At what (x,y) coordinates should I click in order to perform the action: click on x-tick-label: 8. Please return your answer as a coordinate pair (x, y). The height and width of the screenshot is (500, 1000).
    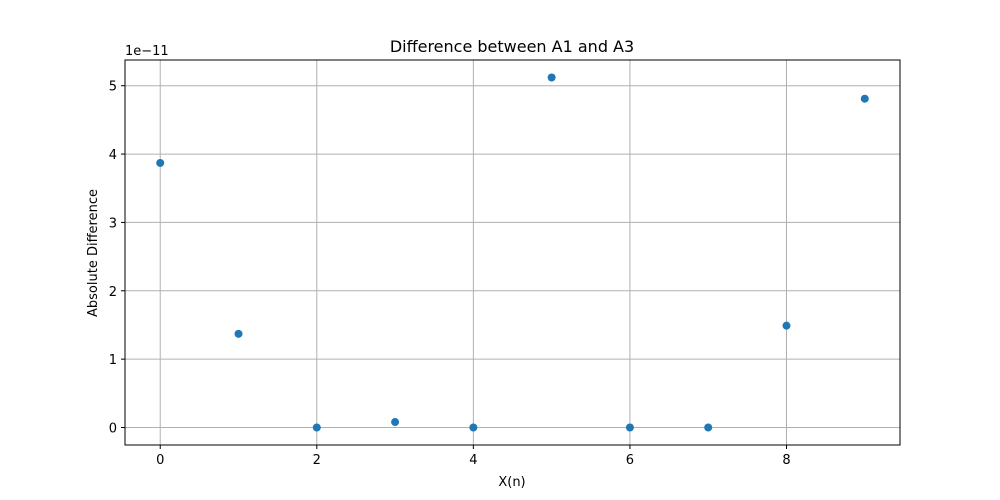
    Looking at the image, I should click on (786, 460).